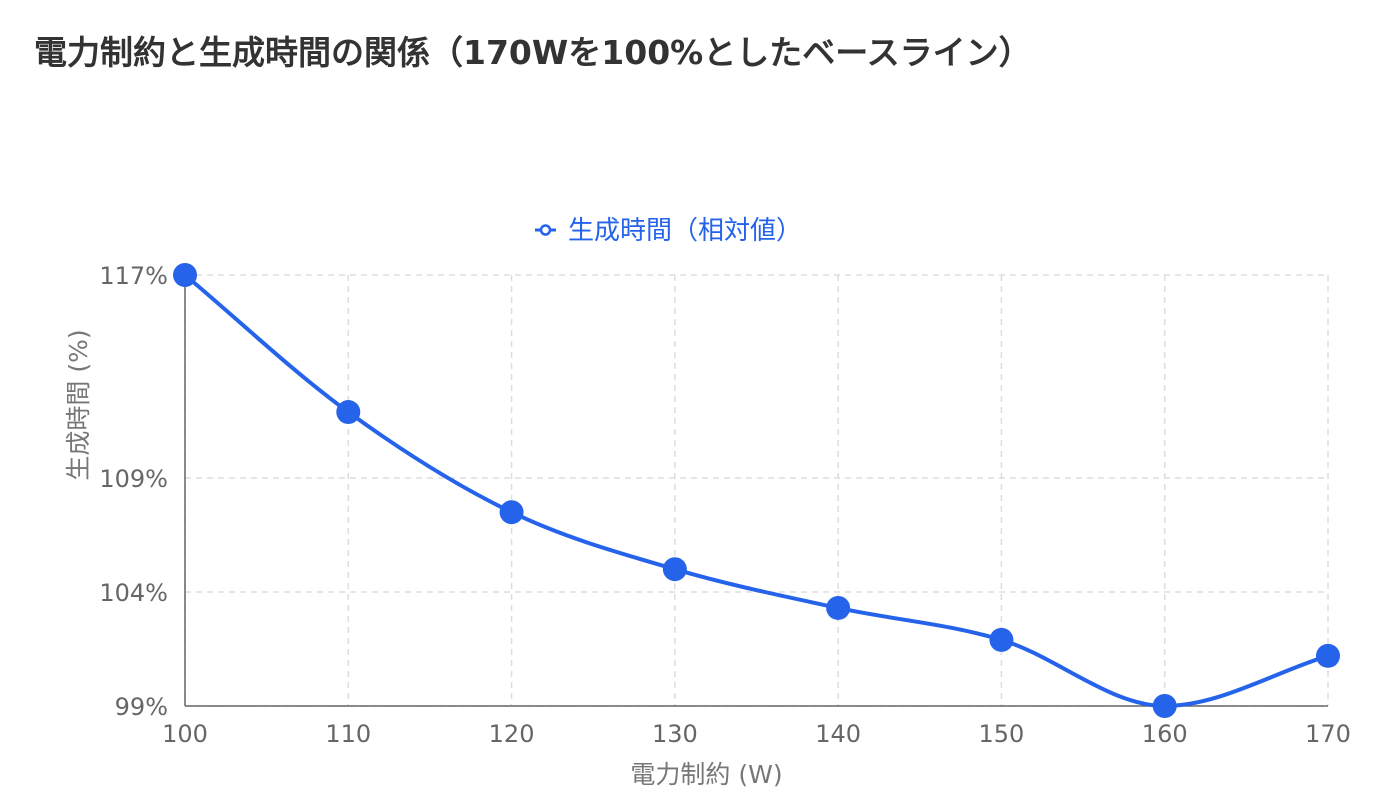 The height and width of the screenshot is (812, 1400). I want to click on x-tick-label: 150, so click(1002, 734).